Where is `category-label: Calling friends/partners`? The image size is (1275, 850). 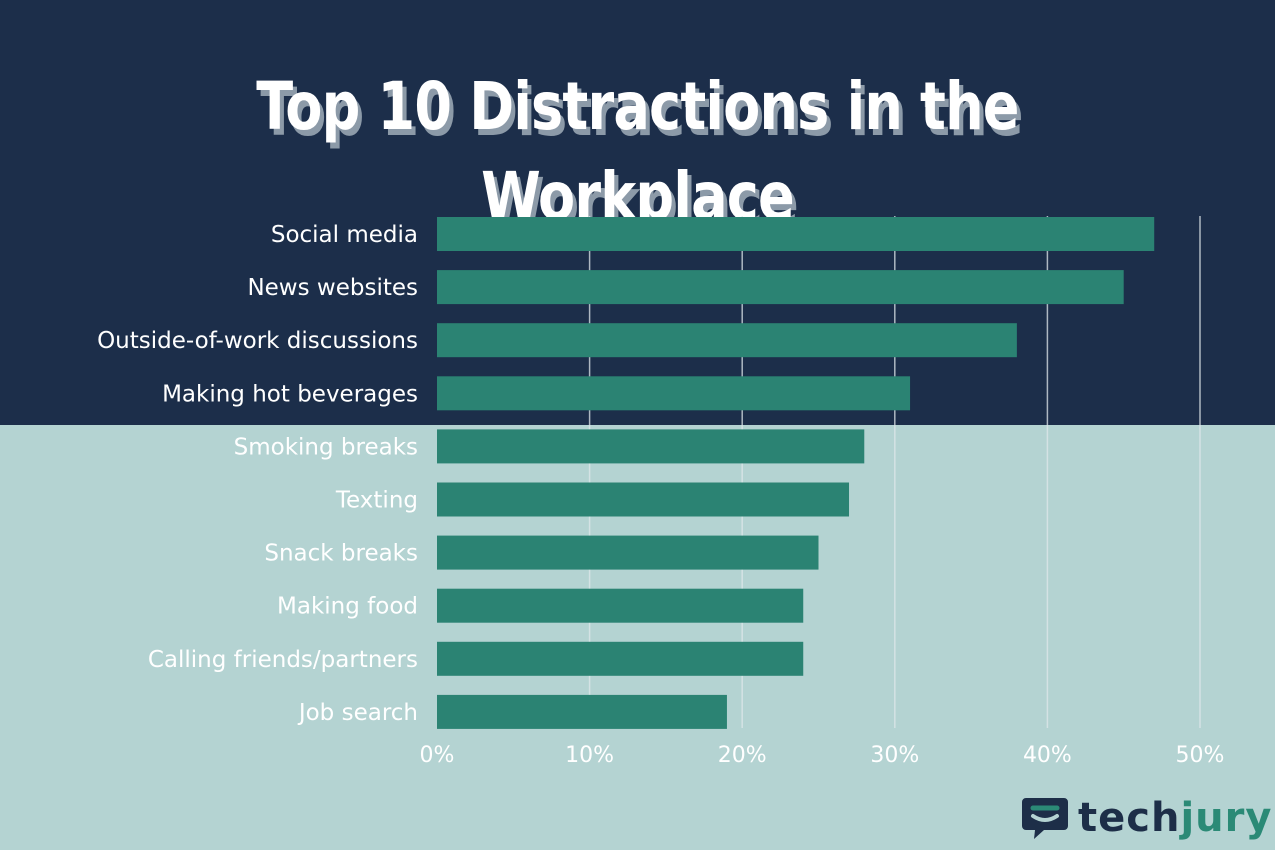 category-label: Calling friends/partners is located at coordinates (283, 660).